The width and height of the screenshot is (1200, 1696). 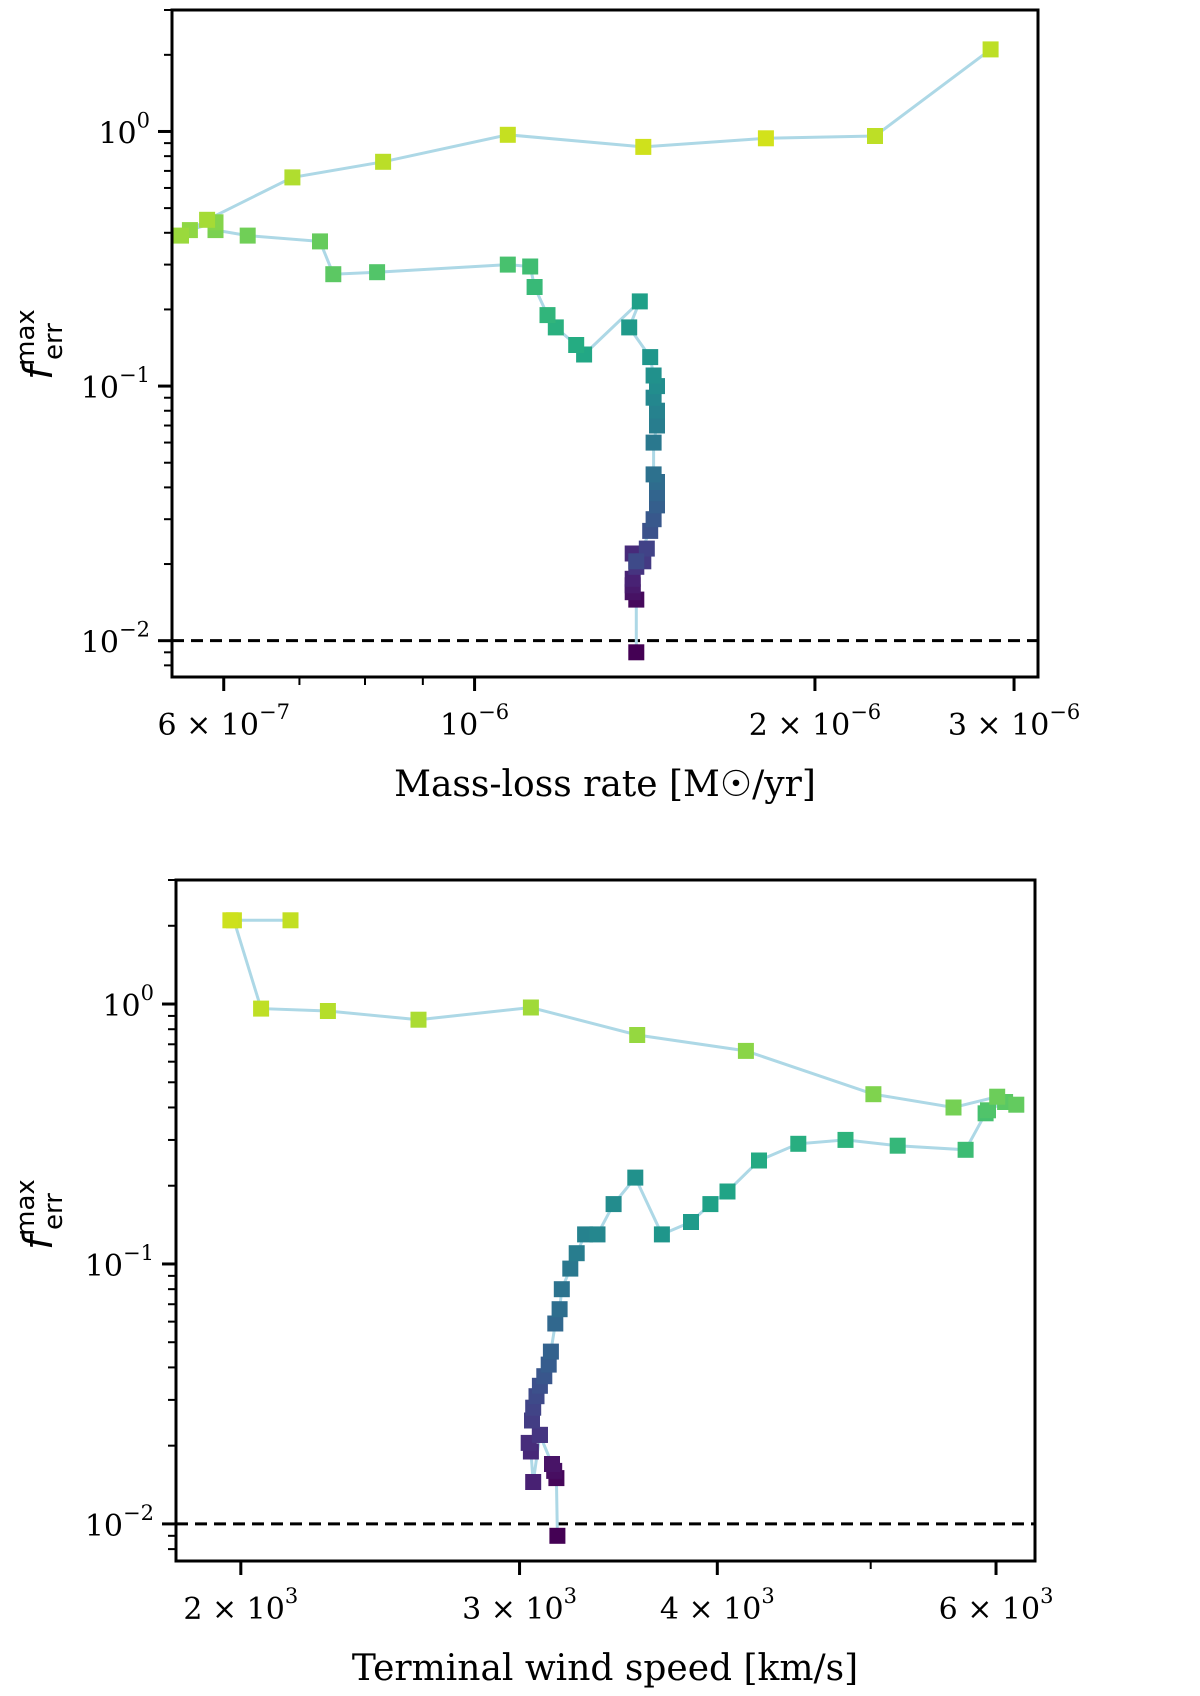 I want to click on x-tick-label: 6 × 10³, so click(x=996, y=1605).